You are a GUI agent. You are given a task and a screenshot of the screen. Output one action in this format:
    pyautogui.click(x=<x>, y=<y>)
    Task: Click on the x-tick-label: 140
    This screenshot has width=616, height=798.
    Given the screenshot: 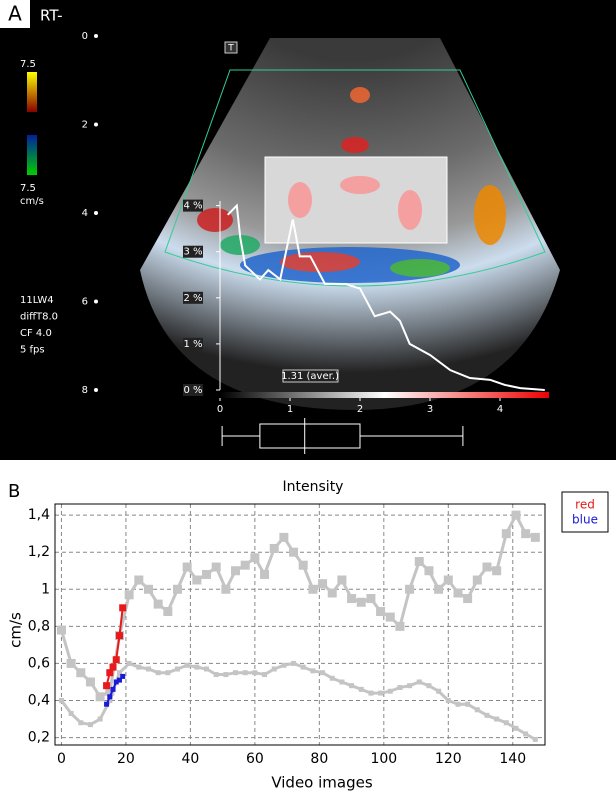 What is the action you would take?
    pyautogui.click(x=512, y=759)
    